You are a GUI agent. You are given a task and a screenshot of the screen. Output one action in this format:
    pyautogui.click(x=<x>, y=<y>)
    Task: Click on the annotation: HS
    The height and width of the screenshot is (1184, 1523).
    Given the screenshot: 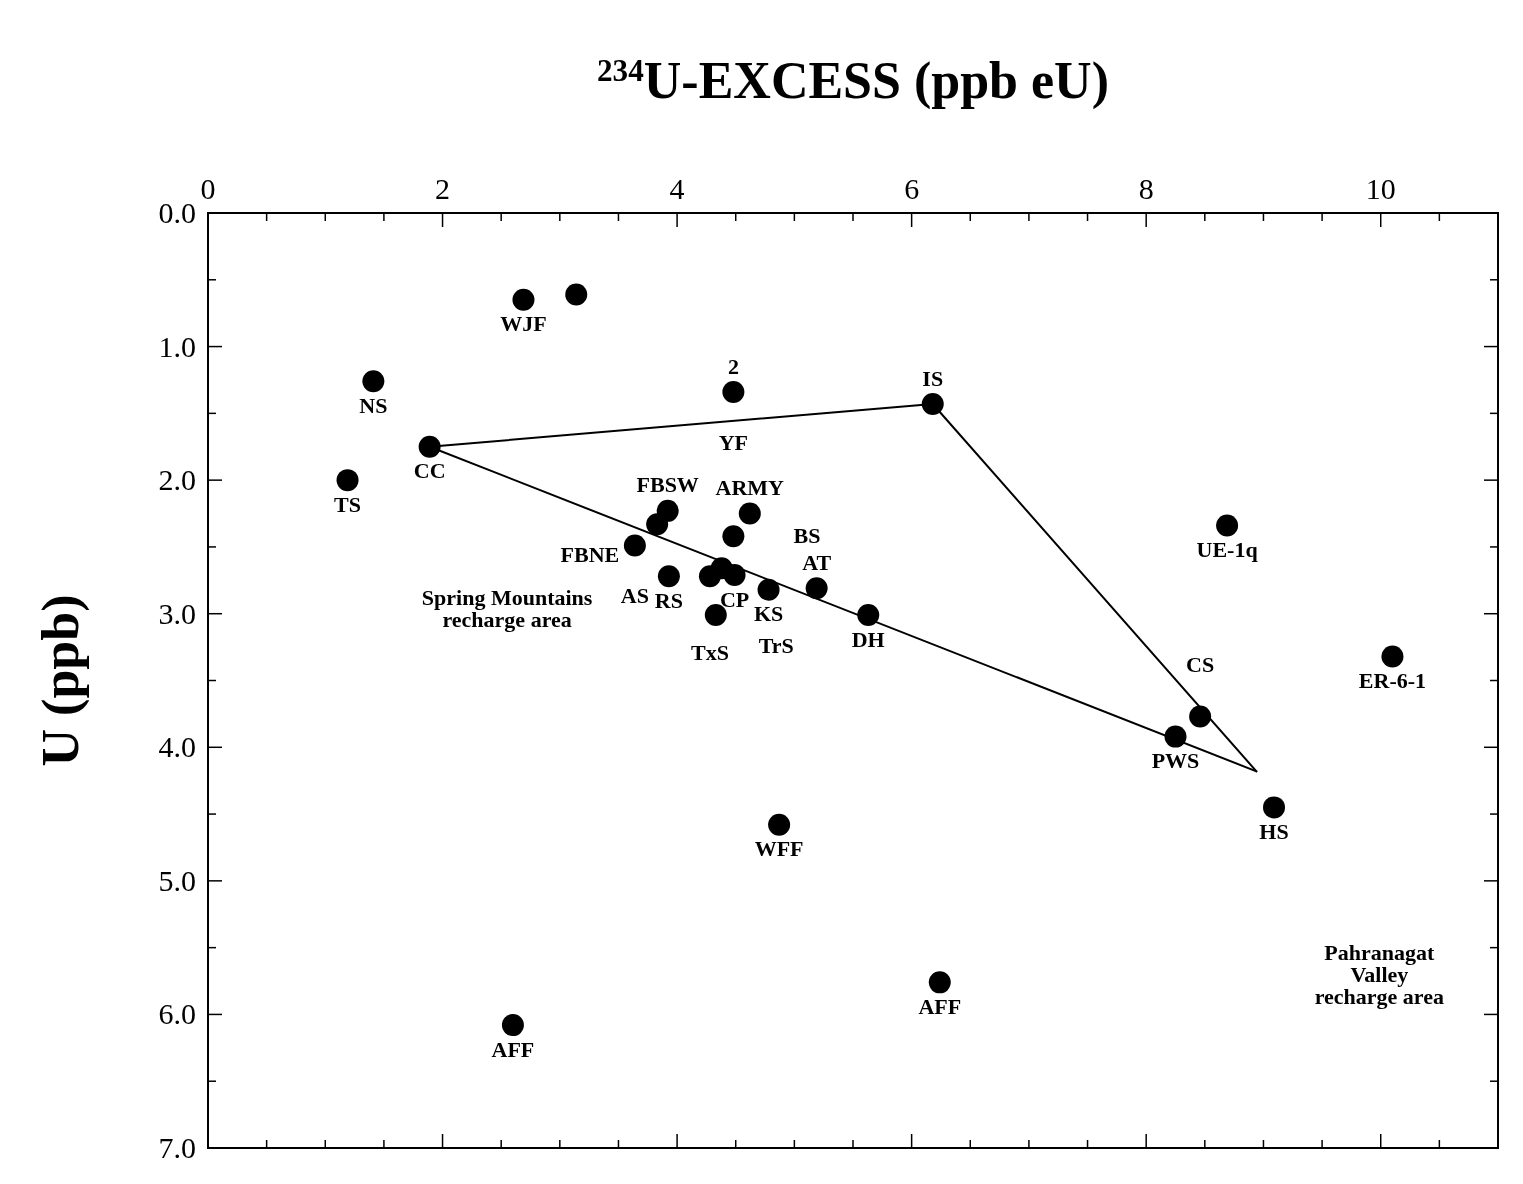 What is the action you would take?
    pyautogui.click(x=1274, y=831)
    